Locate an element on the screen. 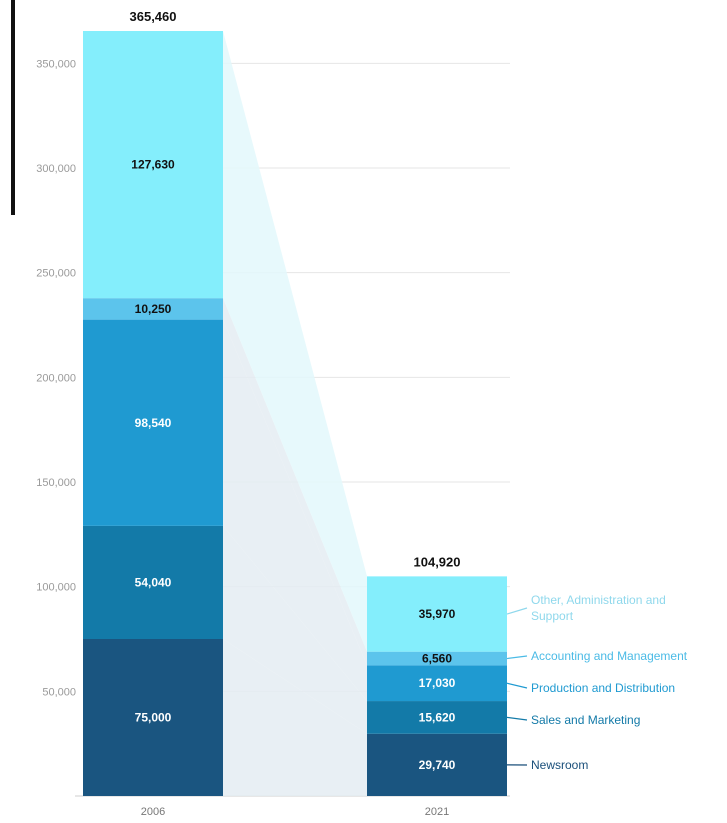 The width and height of the screenshot is (727, 823). y-tick-label: 200,000 is located at coordinates (56, 378).